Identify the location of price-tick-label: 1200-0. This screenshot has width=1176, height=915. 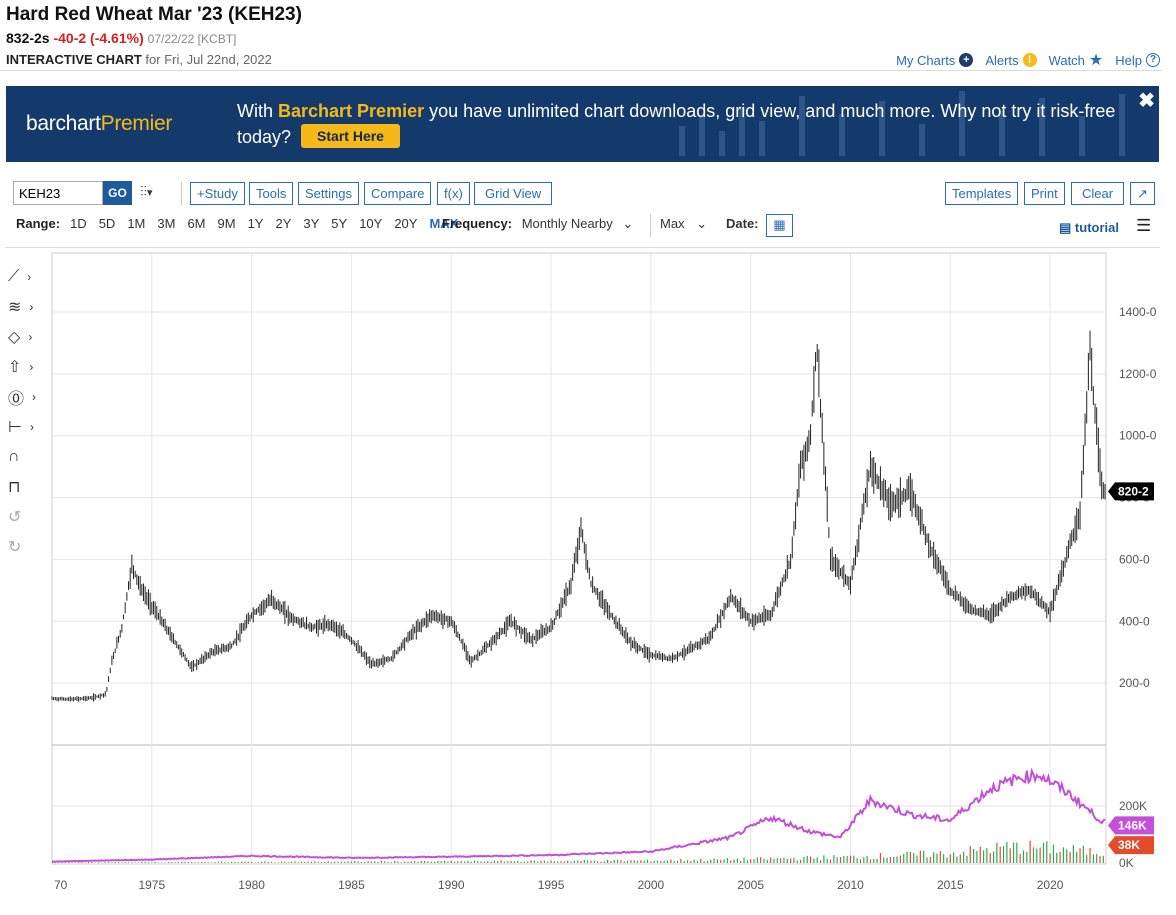
(1138, 374).